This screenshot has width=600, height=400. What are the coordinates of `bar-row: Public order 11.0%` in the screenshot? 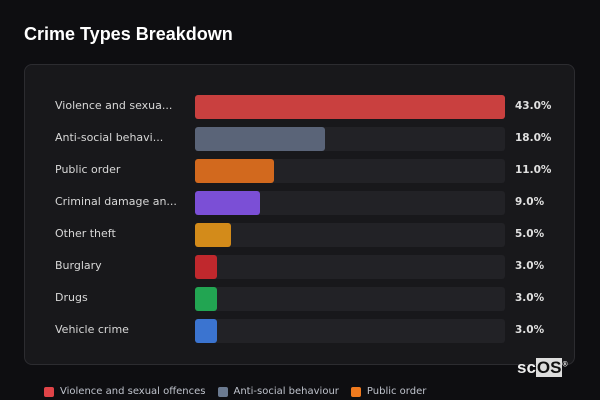 It's located at (299, 171).